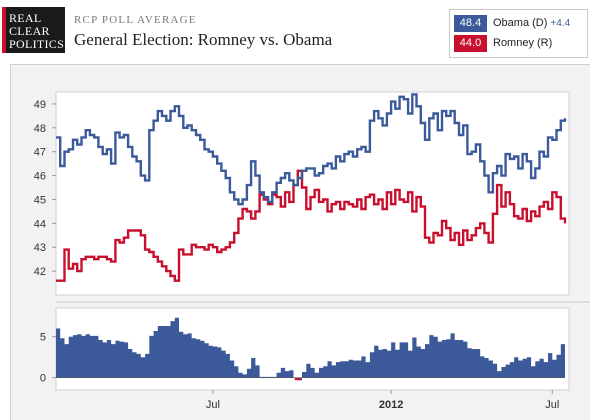  I want to click on legend-item-romney: 44.0 Romney (R), so click(519, 43).